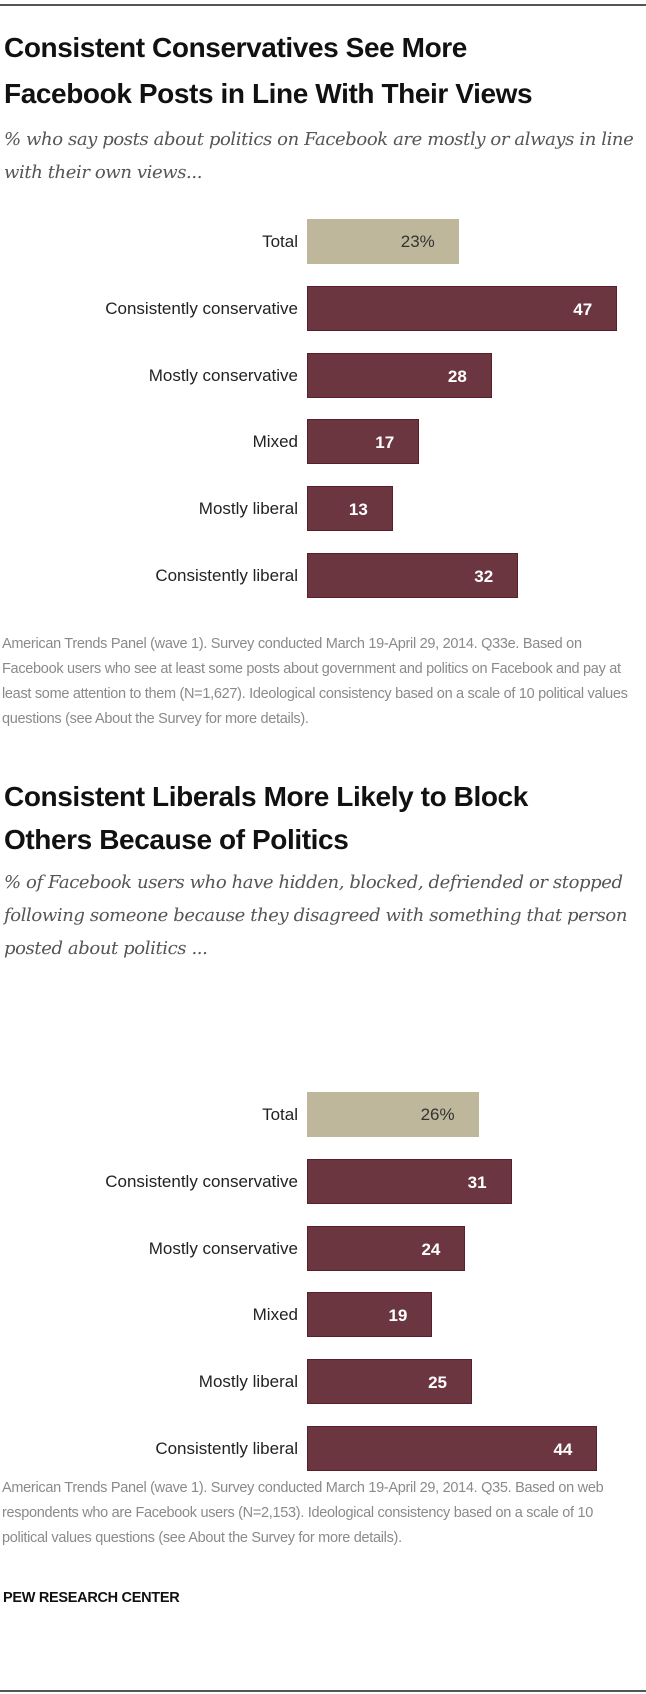  I want to click on value-label: 17, so click(385, 443).